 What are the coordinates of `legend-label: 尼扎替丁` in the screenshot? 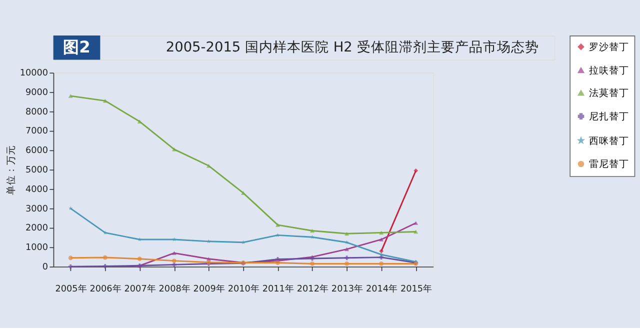 It's located at (609, 116).